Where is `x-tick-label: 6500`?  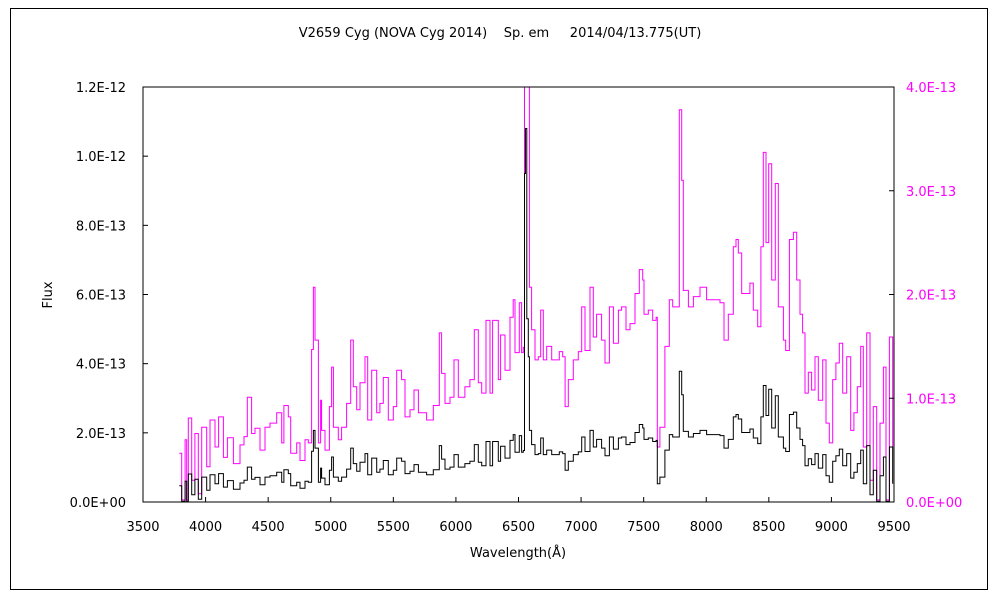
x-tick-label: 6500 is located at coordinates (518, 527).